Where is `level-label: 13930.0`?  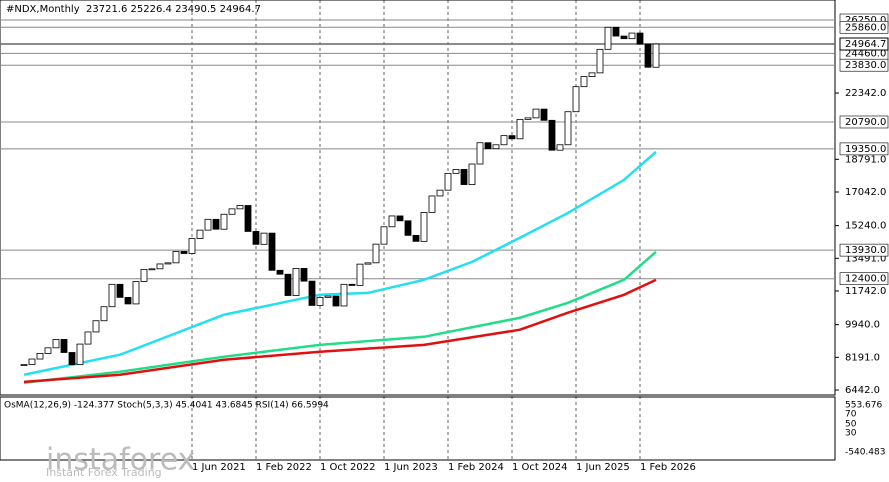 level-label: 13930.0 is located at coordinates (865, 250).